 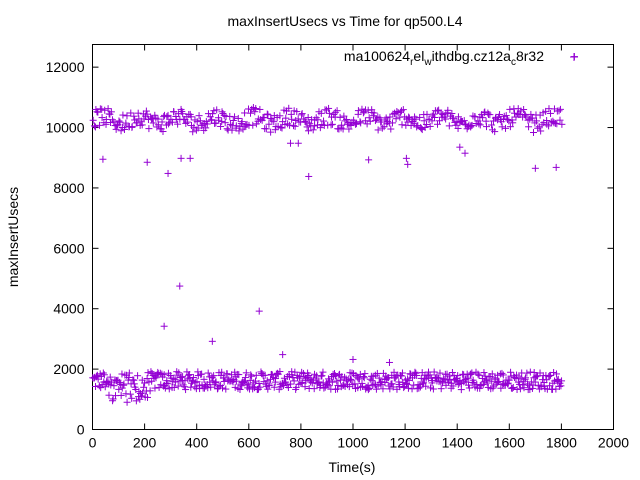 What do you see at coordinates (530, 56) in the screenshot?
I see `legend-part-4: 8r32` at bounding box center [530, 56].